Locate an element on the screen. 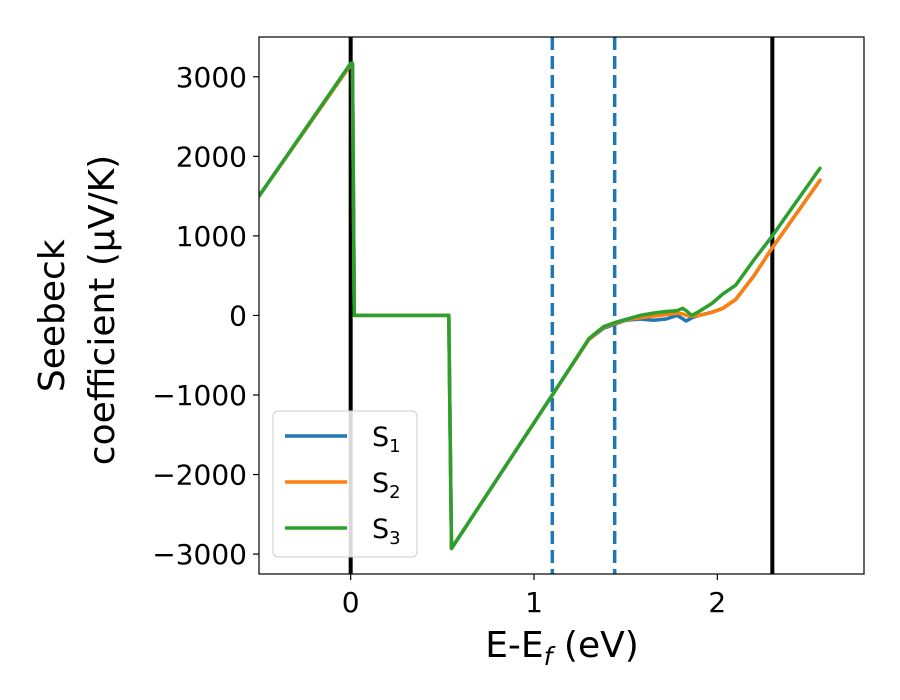  y-tick-label-4: −1000 is located at coordinates (199, 395).